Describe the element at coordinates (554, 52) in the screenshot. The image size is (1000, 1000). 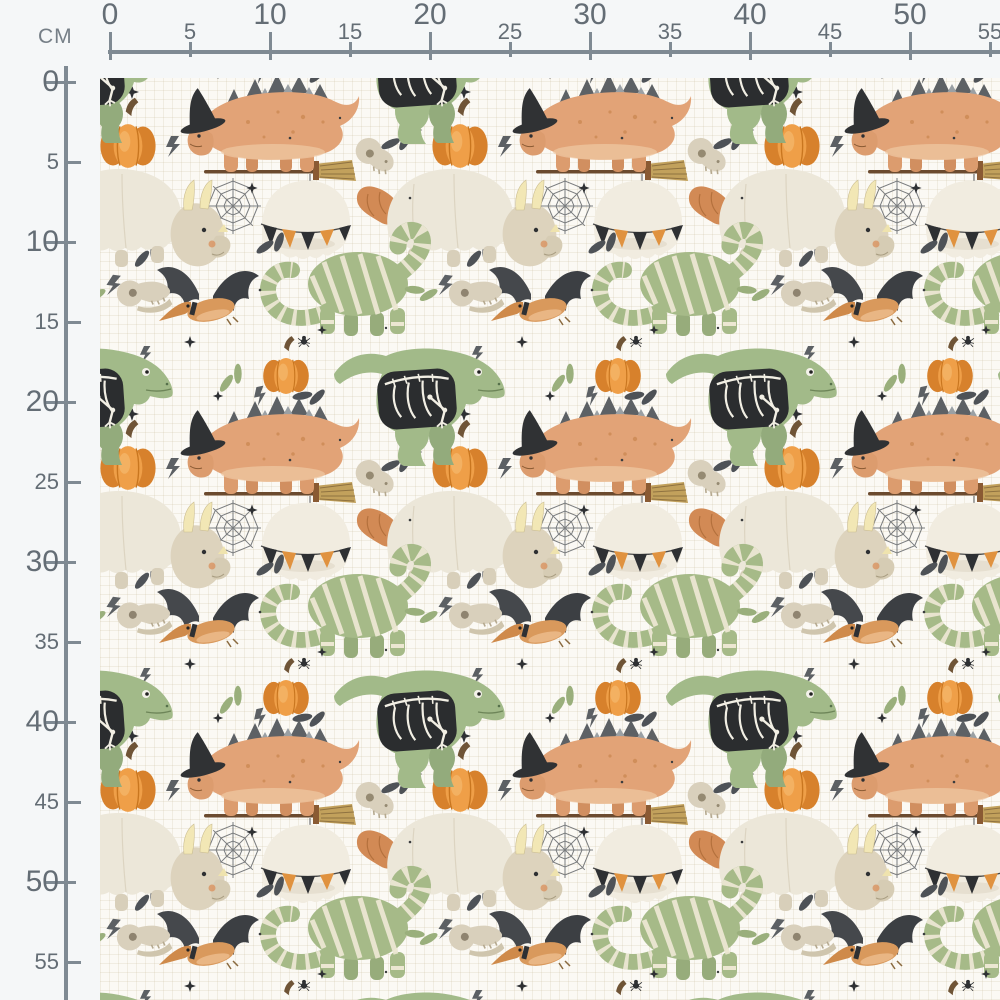
I see `ruler-top-line` at that location.